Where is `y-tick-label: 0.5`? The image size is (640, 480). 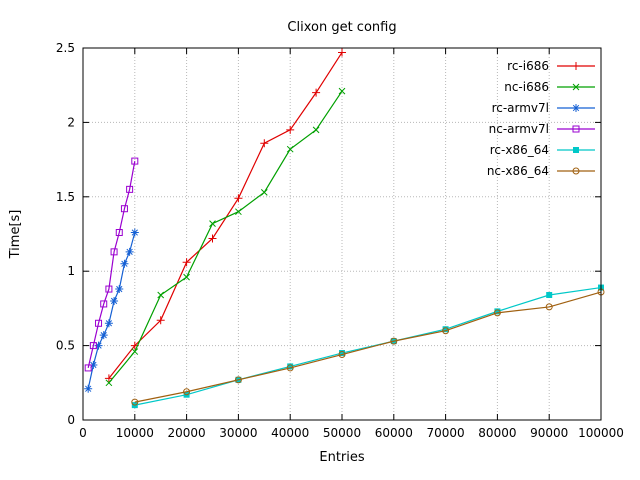
y-tick-label: 0.5 is located at coordinates (65, 346).